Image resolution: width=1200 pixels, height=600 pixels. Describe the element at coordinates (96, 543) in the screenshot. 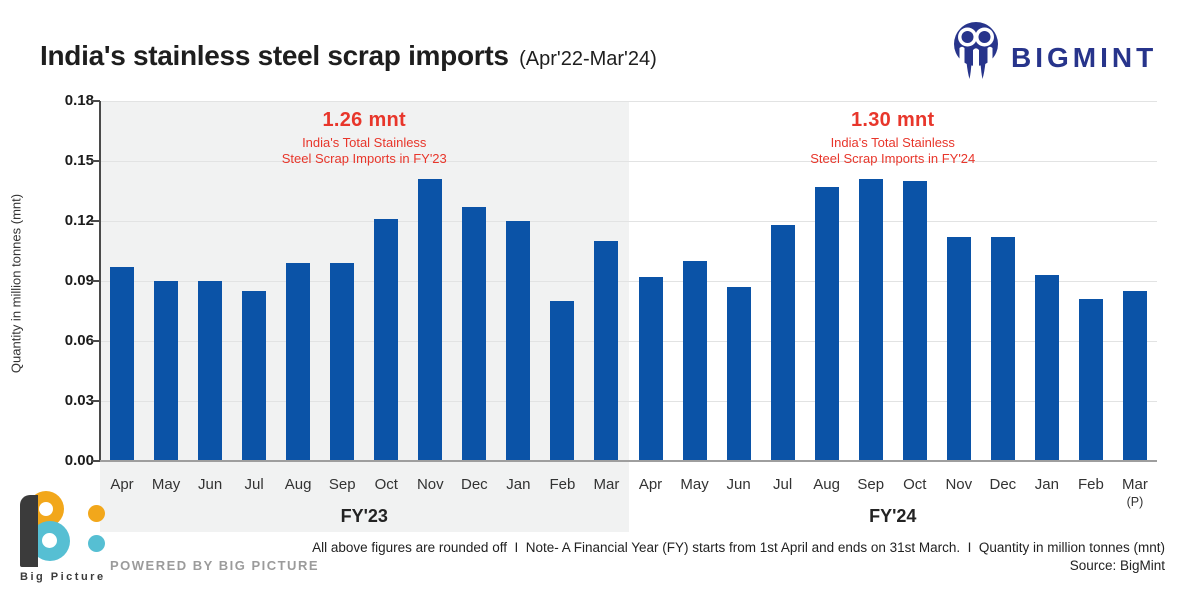

I see `big-picture-teal-dot` at that location.